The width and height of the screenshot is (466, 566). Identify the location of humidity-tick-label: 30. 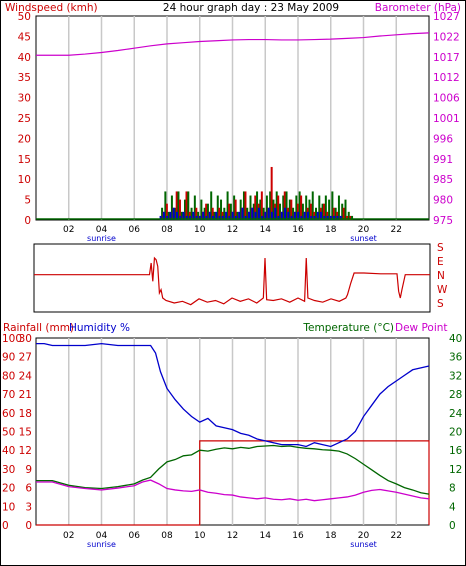
(8, 470).